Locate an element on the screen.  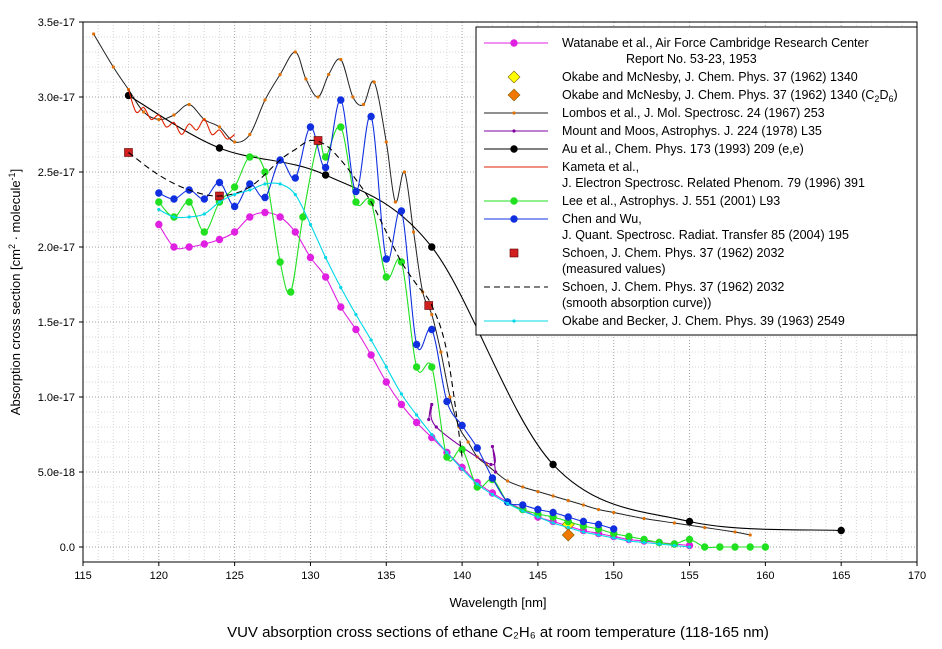
y-tick-label: 1.5e-17 is located at coordinates (56, 323).